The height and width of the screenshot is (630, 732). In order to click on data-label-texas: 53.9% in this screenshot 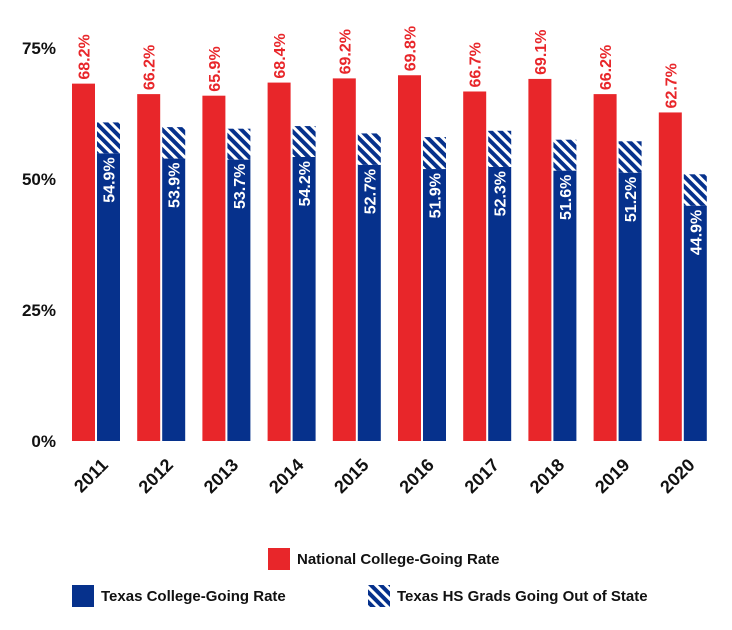, I will do `click(175, 185)`.